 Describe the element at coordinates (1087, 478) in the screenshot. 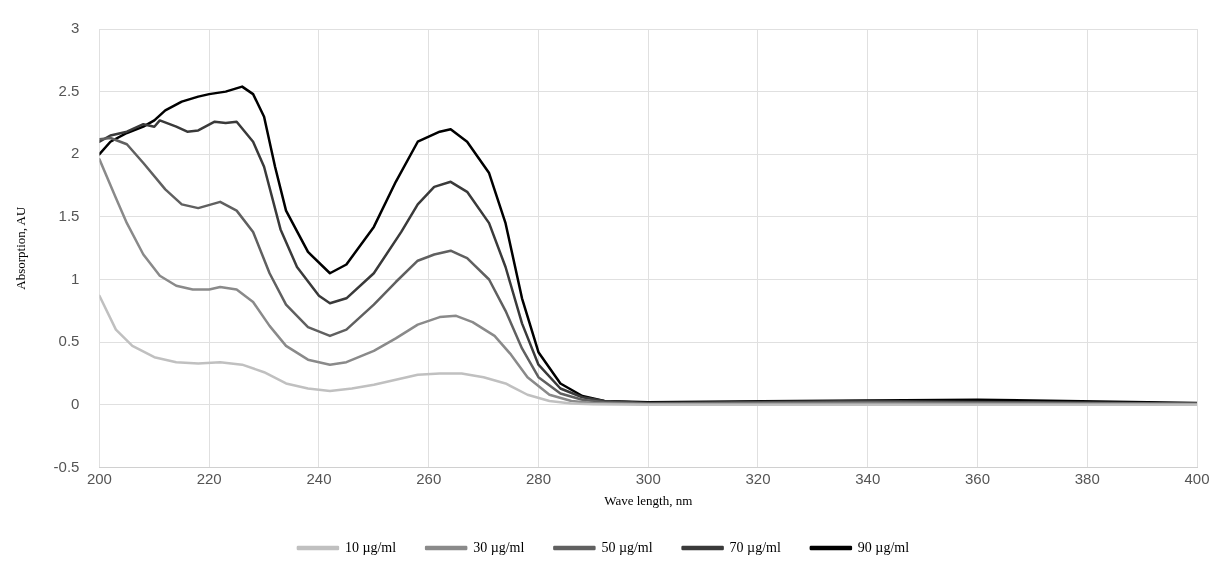

I see `x-tick-label: 380` at that location.